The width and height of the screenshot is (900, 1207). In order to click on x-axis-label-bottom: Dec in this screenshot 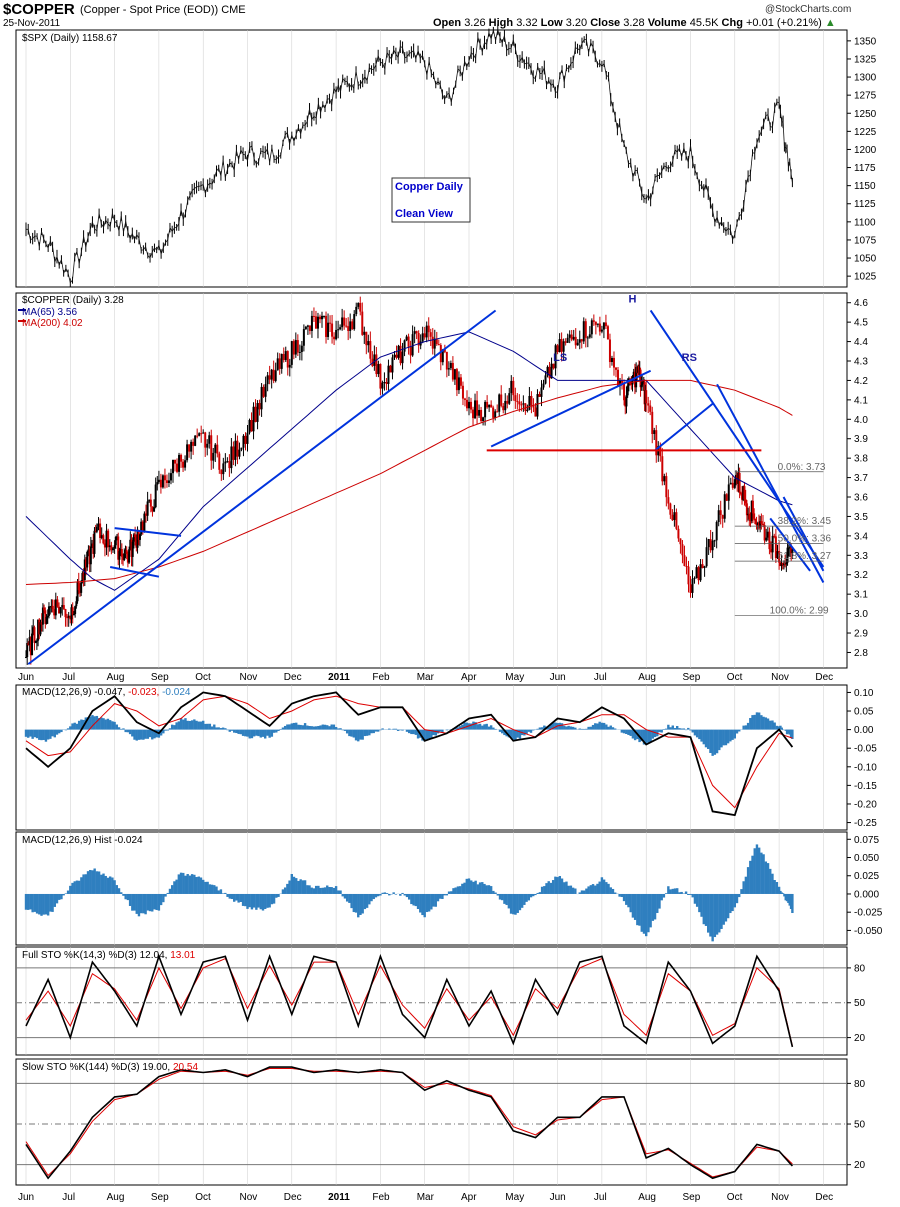, I will do `click(293, 1197)`.